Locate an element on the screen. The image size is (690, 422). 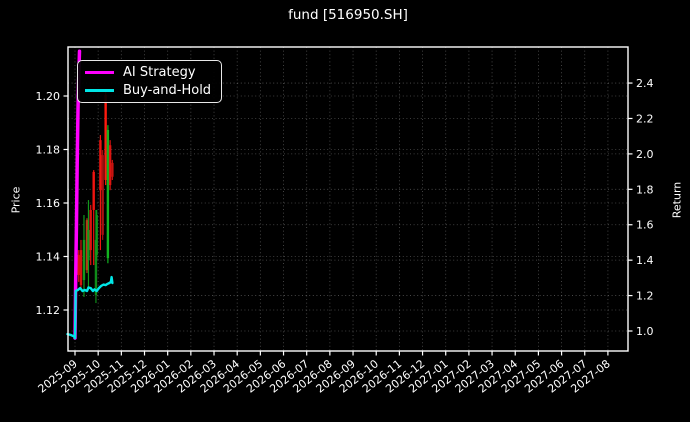
legend: AI Strategy Buy-and-Hold is located at coordinates (149, 81).